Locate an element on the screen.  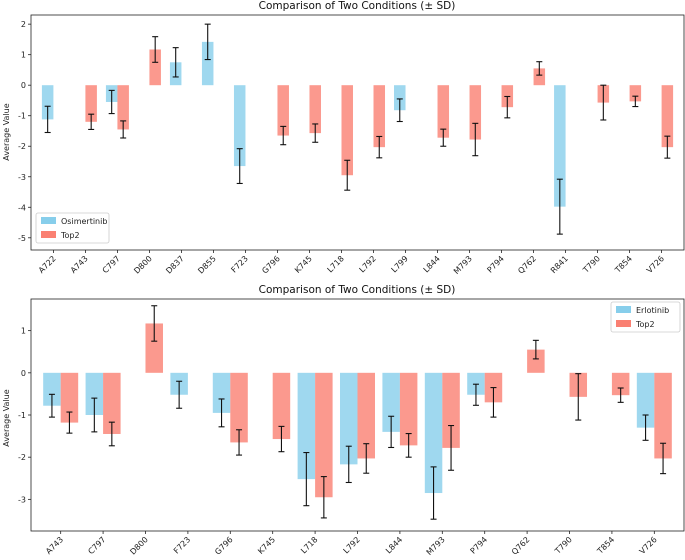
legend: Erlotinib Top2 is located at coordinates (645, 317).